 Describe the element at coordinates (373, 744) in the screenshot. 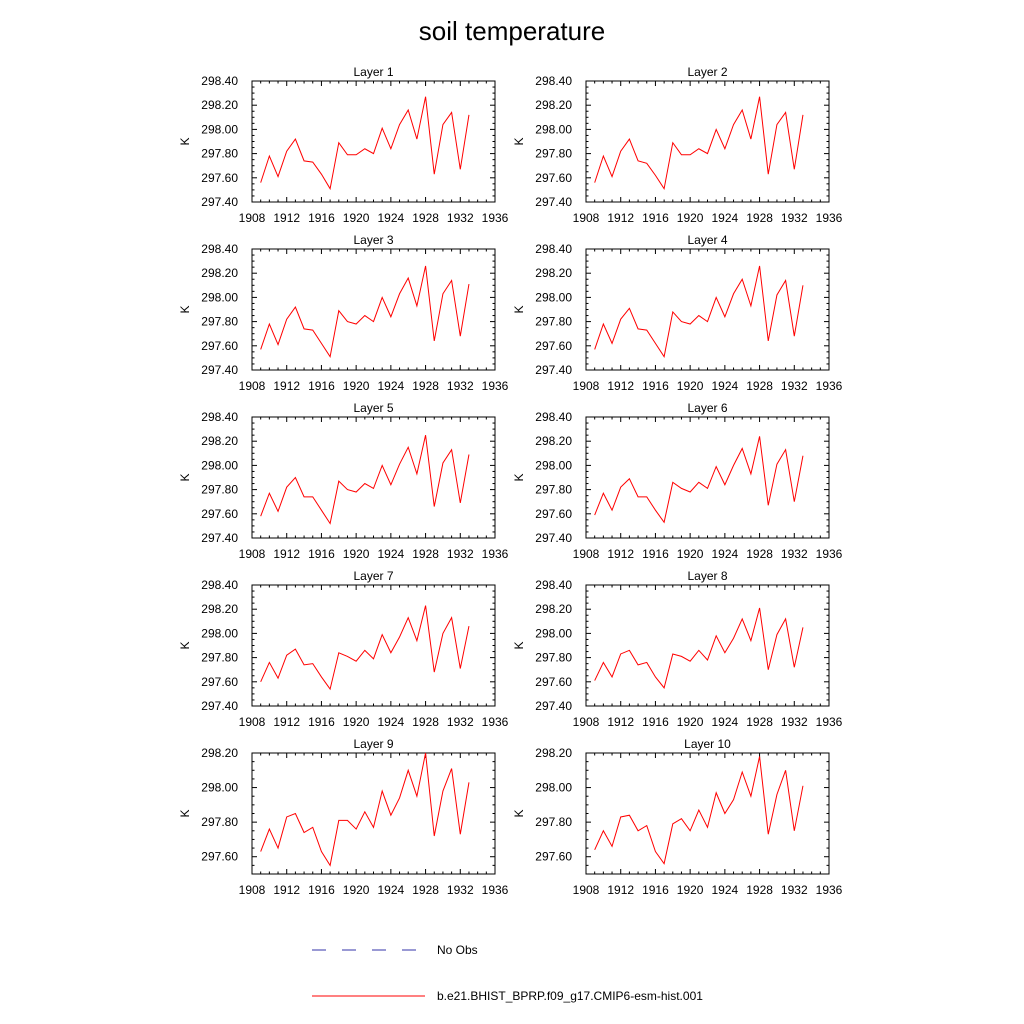

I see `panel-title: Layer 9` at that location.